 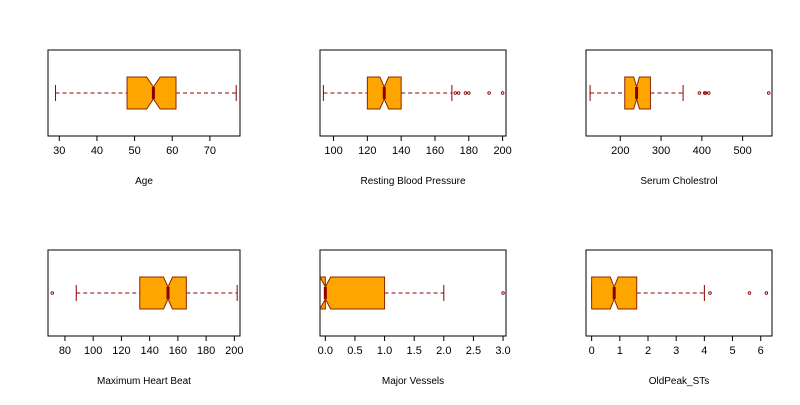 What do you see at coordinates (679, 381) in the screenshot?
I see `x-axis-label: OldPeak_STs` at bounding box center [679, 381].